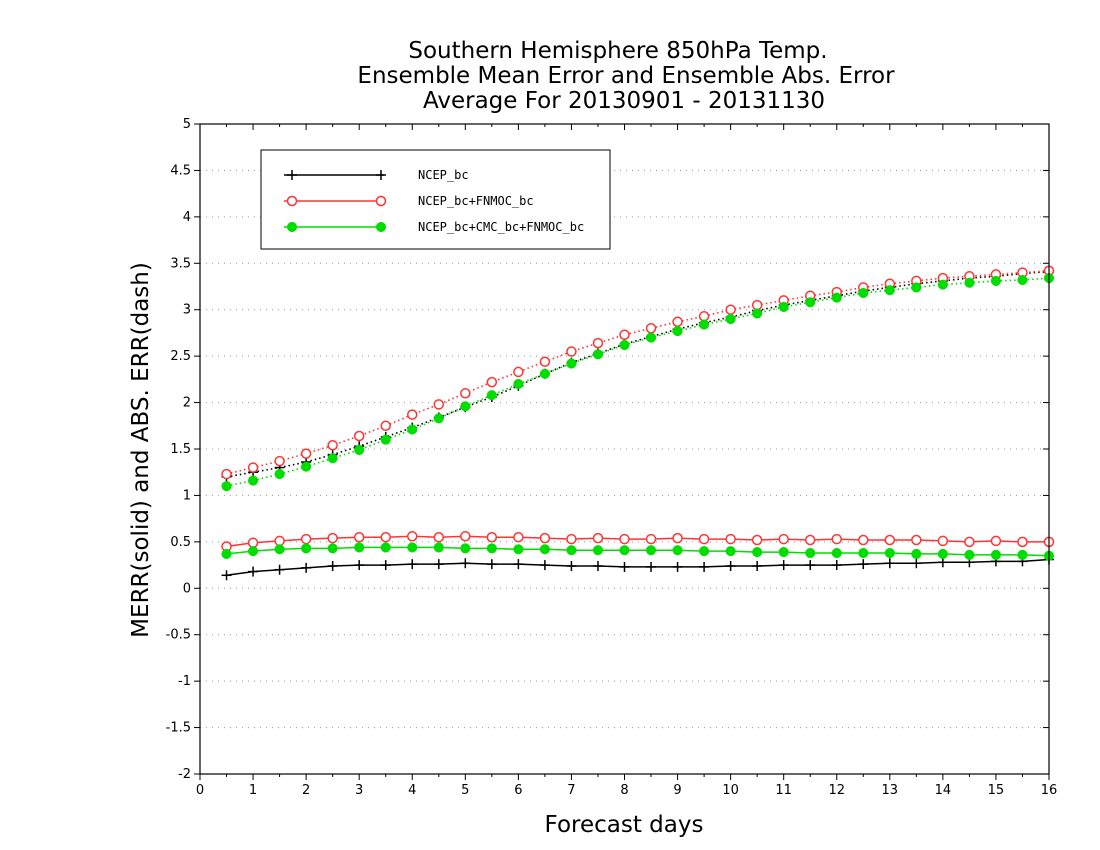  Describe the element at coordinates (677, 790) in the screenshot. I see `x-tick-label-9: 9` at that location.